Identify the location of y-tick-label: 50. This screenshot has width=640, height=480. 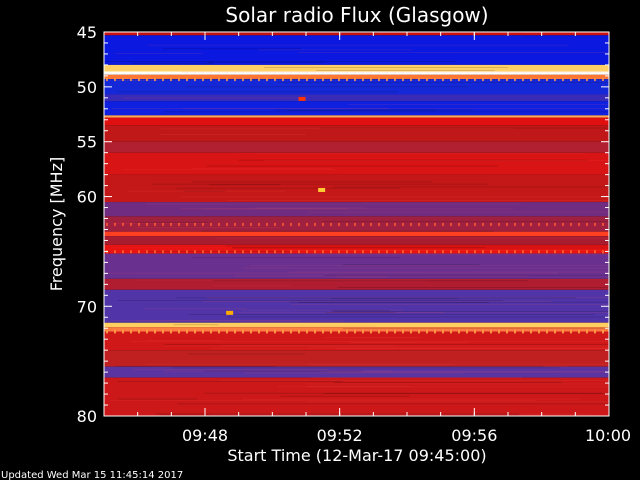
(87, 87).